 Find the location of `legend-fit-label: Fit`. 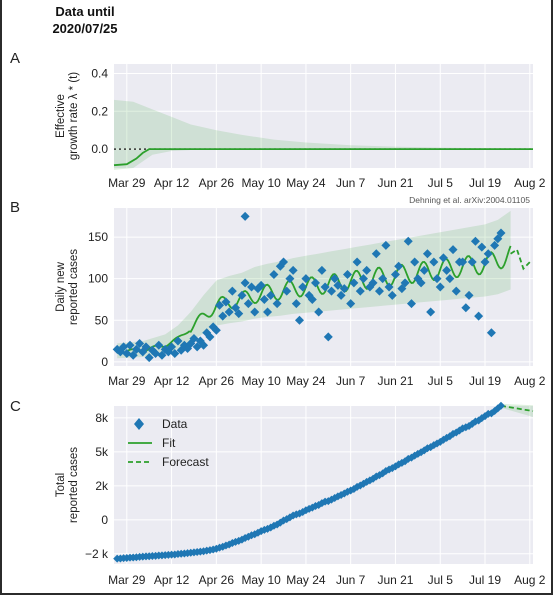

legend-fit-label: Fit is located at coordinates (169, 443).